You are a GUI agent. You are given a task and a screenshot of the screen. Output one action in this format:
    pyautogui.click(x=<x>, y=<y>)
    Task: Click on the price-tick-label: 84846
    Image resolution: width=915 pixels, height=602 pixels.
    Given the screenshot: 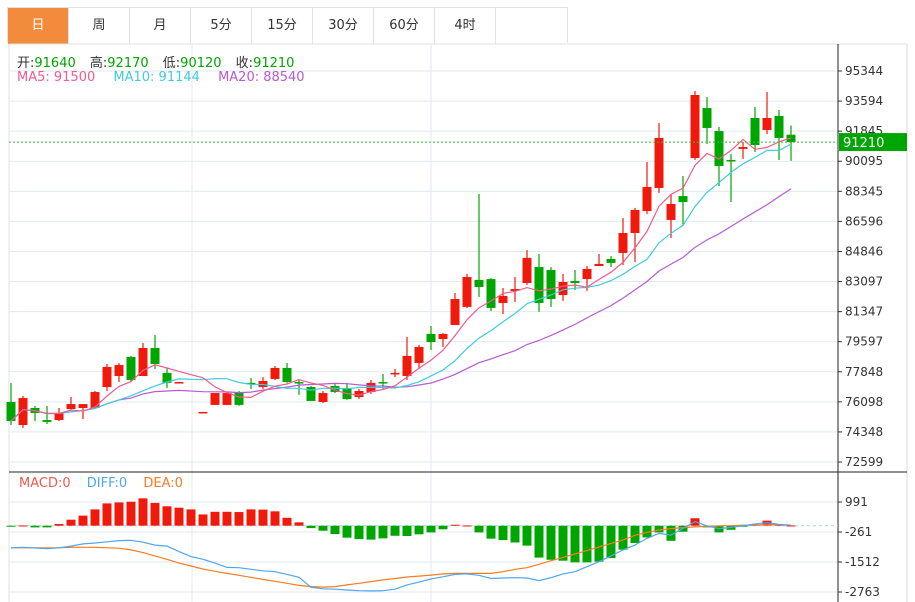 What is the action you would take?
    pyautogui.click(x=864, y=251)
    